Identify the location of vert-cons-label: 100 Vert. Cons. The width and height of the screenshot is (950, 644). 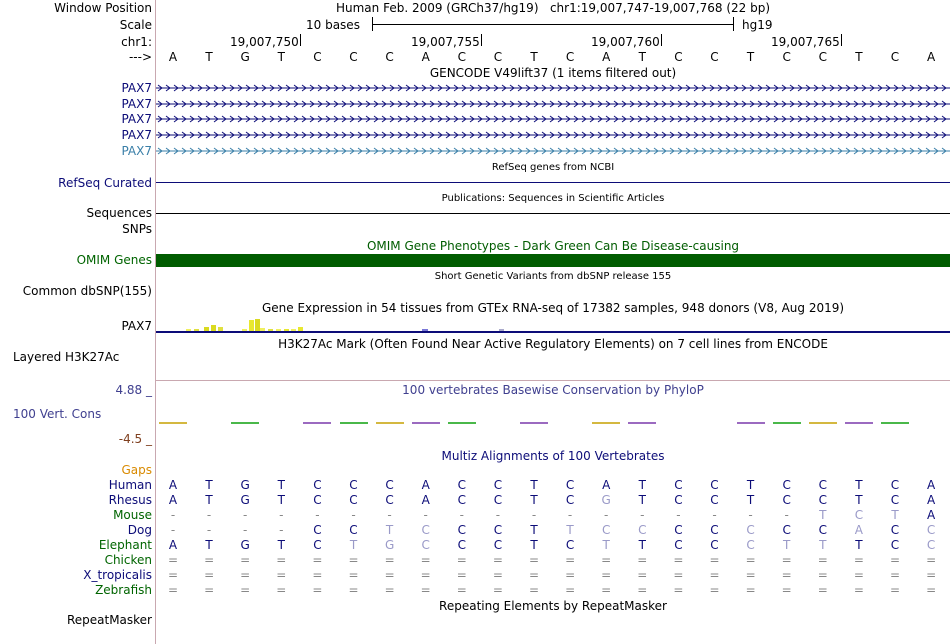
(57, 414).